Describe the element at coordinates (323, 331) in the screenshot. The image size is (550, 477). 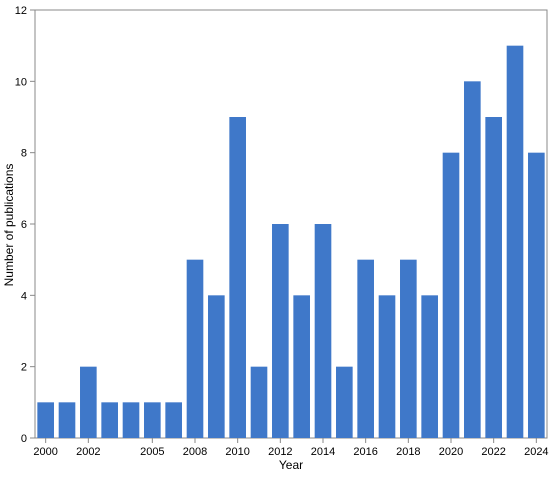
I see `bar-2014` at that location.